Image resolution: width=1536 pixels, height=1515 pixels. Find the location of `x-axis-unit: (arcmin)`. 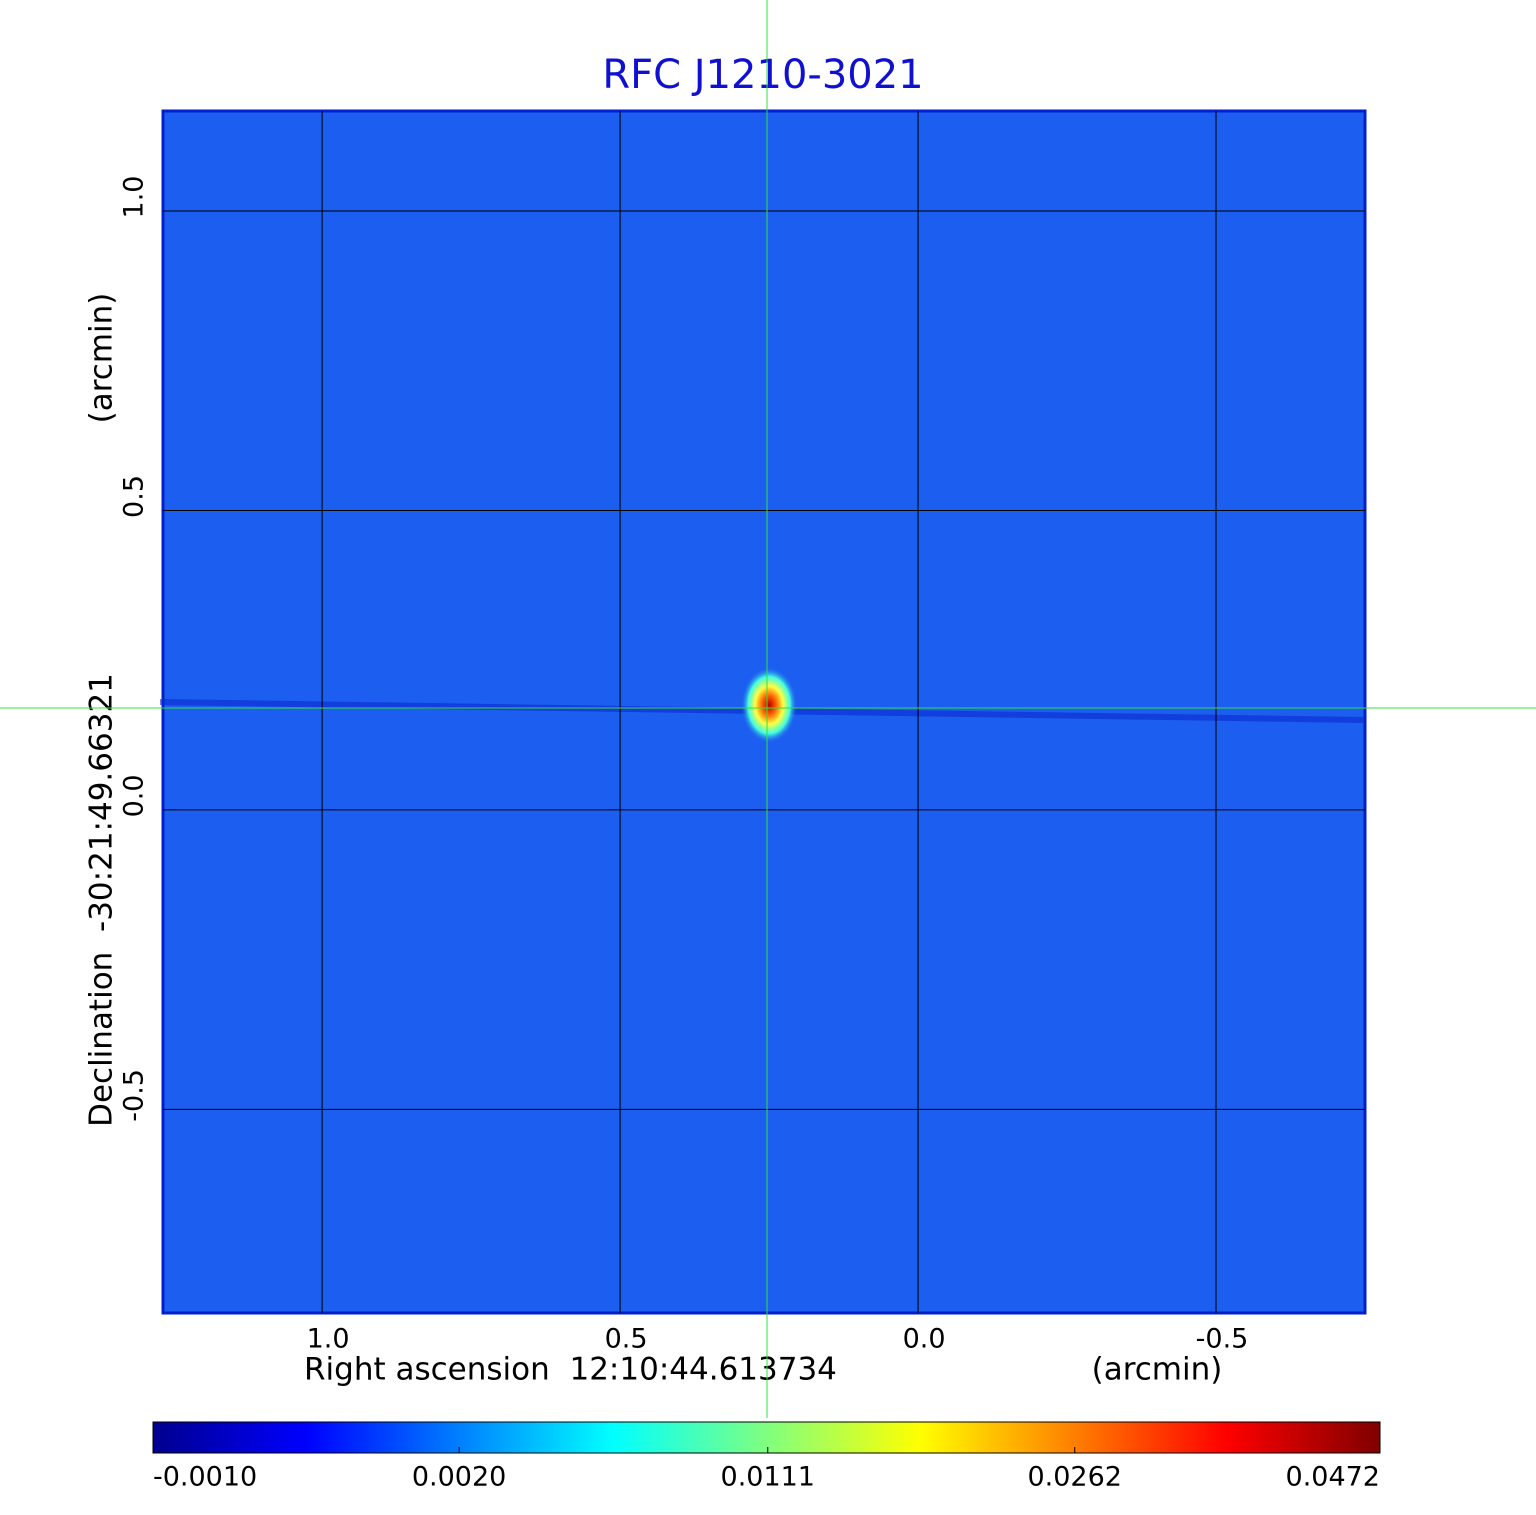

x-axis-unit: (arcmin) is located at coordinates (1157, 1370).